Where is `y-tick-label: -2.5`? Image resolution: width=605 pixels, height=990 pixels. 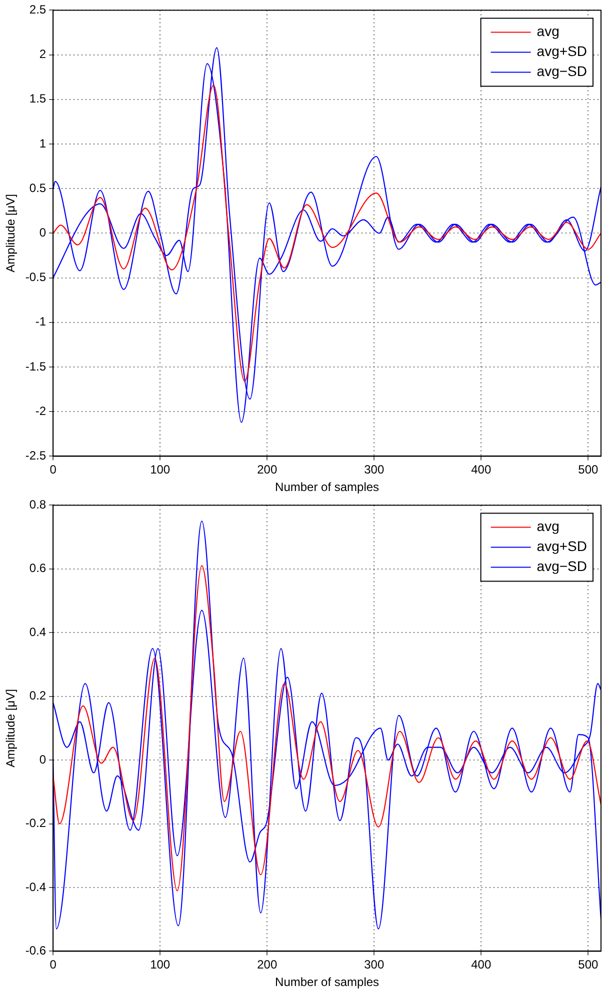
y-tick-label: -2.5 is located at coordinates (35, 455).